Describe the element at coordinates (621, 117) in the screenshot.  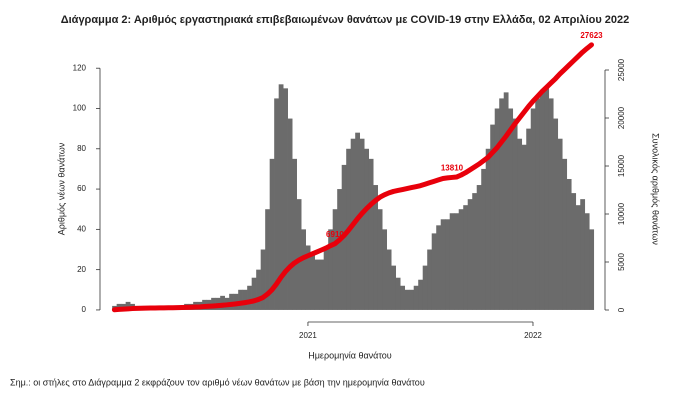
I see `y2-tick-label: 20000` at that location.